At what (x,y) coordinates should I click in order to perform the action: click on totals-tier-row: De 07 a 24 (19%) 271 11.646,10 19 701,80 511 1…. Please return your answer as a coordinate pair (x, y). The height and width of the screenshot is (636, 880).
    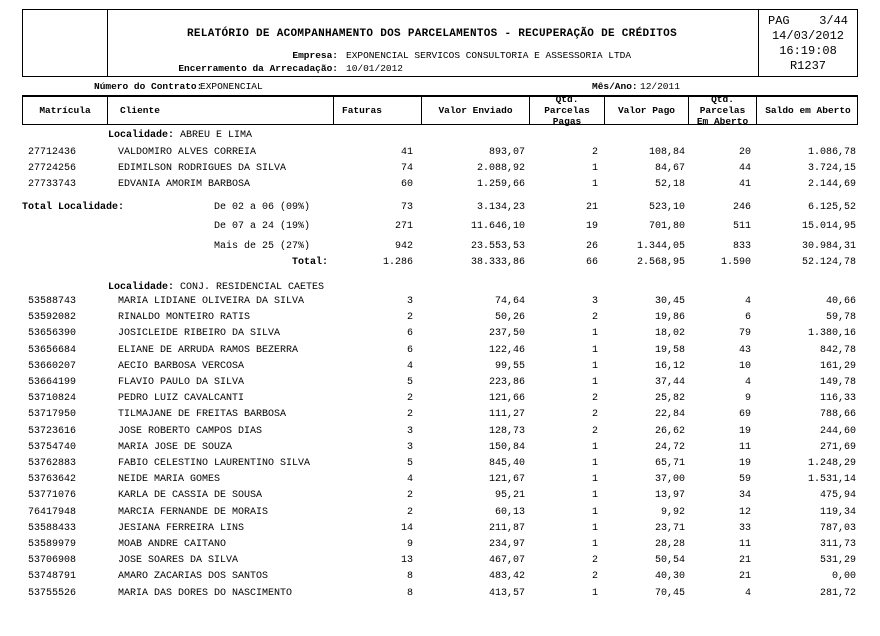
    Looking at the image, I should click on (440, 227).